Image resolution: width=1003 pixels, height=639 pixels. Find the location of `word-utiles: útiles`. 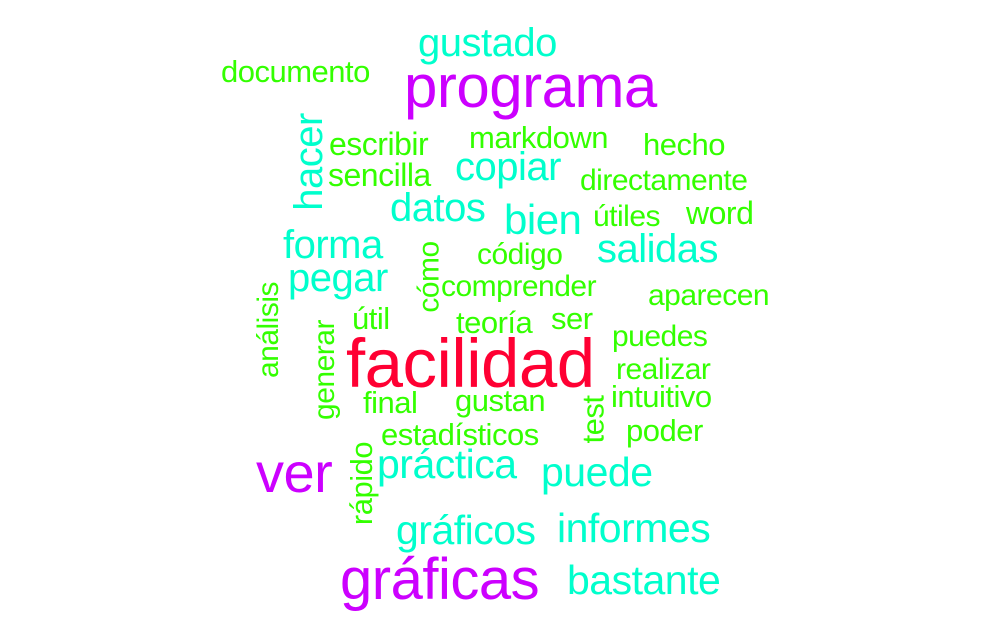

word-utiles: útiles is located at coordinates (627, 216).